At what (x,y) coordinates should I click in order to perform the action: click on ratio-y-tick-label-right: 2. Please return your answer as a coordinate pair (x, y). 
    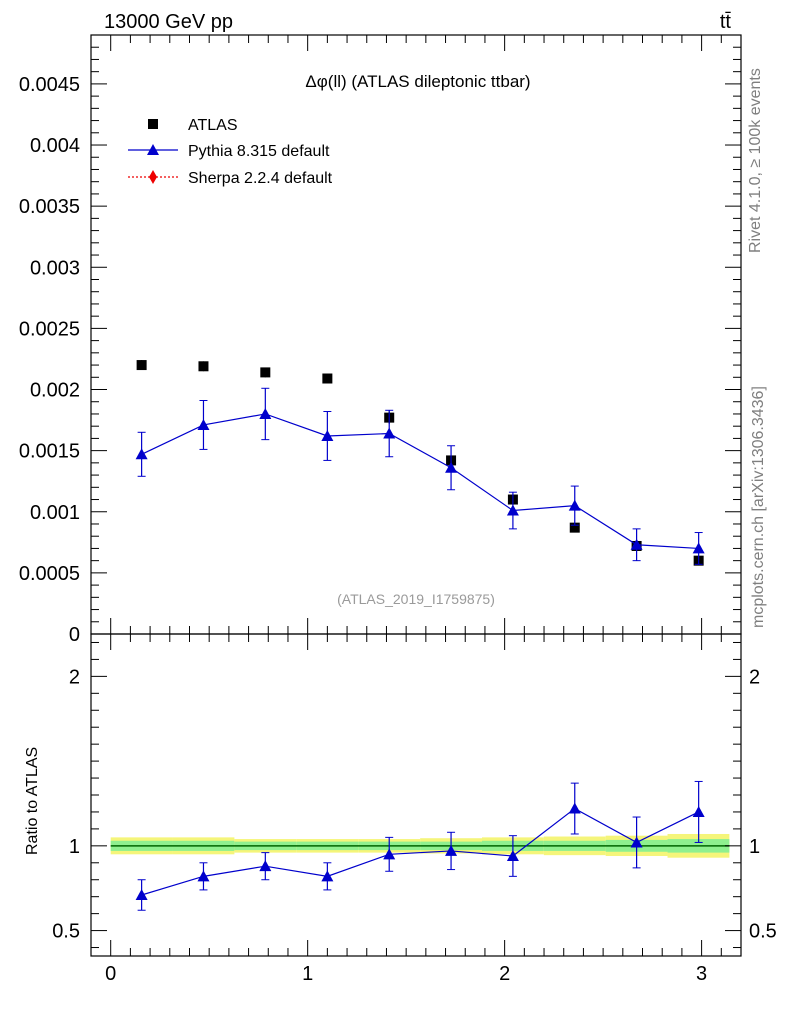
    Looking at the image, I should click on (754, 677).